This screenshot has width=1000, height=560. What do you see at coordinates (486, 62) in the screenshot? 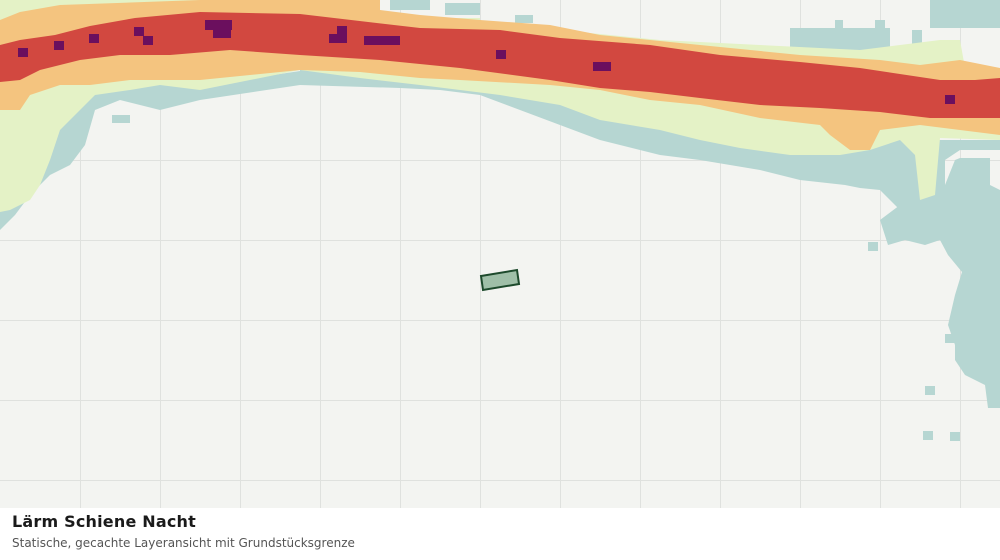
I see `noise-class-very-high` at bounding box center [486, 62].